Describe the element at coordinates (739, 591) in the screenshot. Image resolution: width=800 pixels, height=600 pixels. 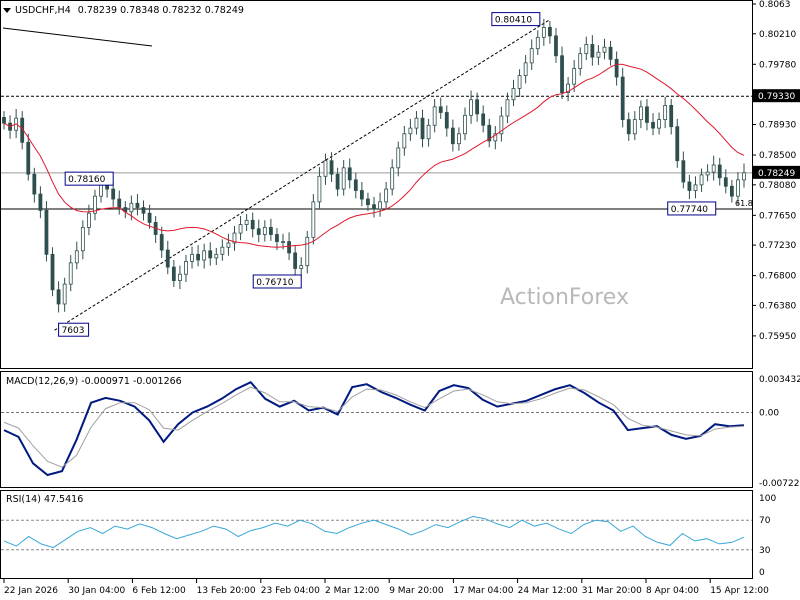
I see `x-tick-label: 15 Apr 12:00` at that location.